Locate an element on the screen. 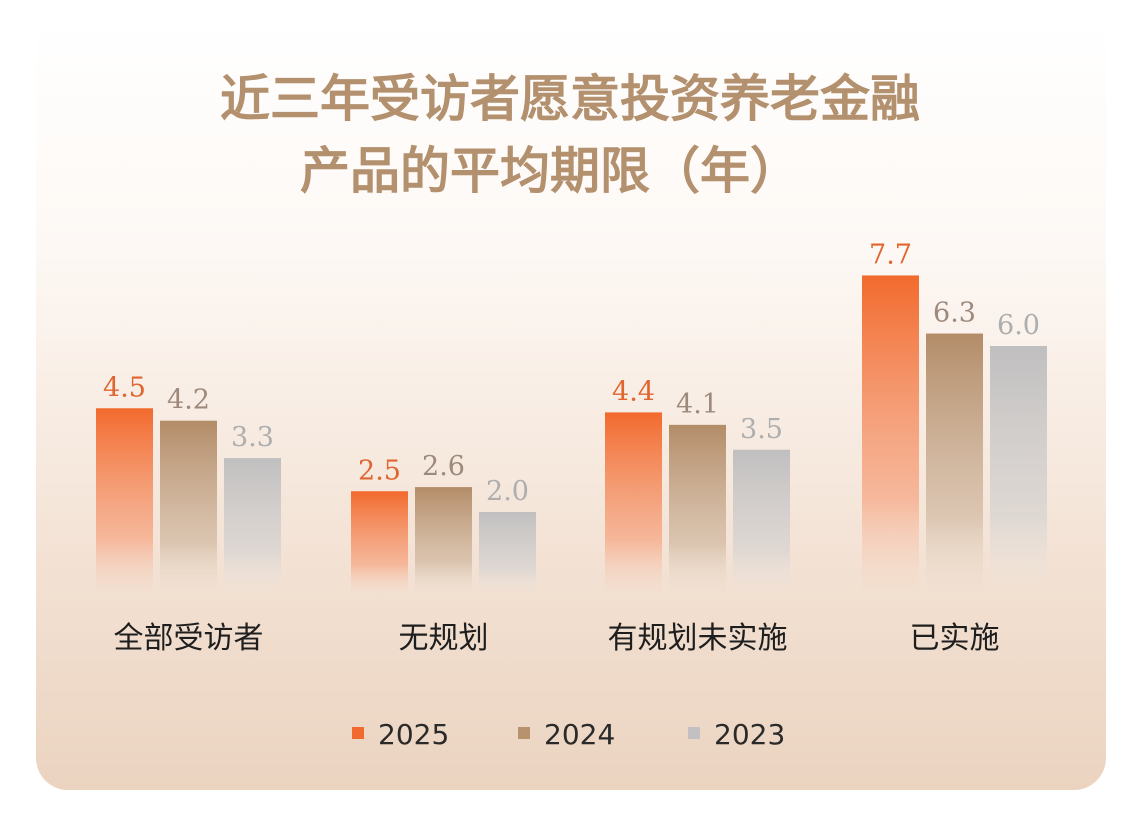 The height and width of the screenshot is (836, 1140). category-label-0: 全部受访者 is located at coordinates (189, 638).